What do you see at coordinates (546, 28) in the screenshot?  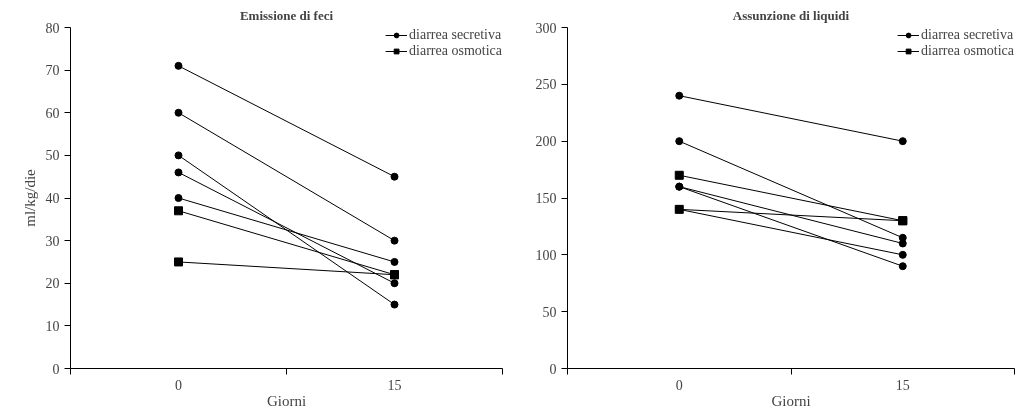 I see `y-tick-label: 300` at bounding box center [546, 28].